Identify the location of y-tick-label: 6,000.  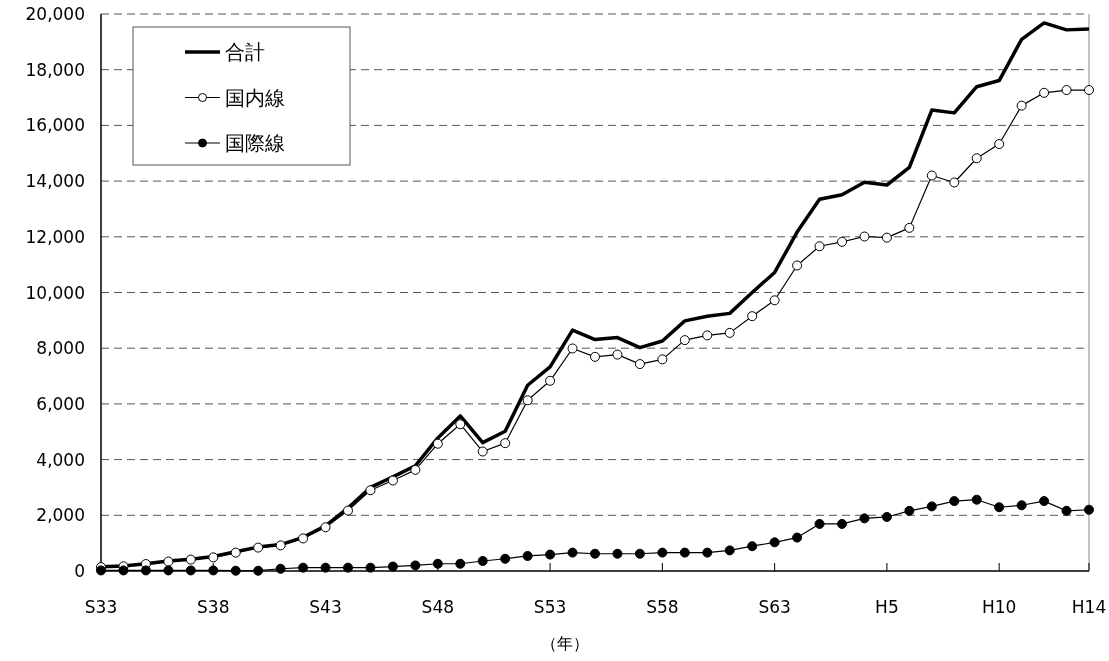
(60, 403).